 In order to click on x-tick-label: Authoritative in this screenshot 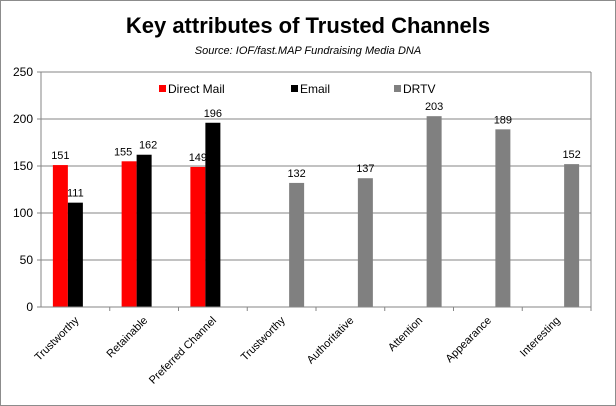, I will do `click(331, 341)`.